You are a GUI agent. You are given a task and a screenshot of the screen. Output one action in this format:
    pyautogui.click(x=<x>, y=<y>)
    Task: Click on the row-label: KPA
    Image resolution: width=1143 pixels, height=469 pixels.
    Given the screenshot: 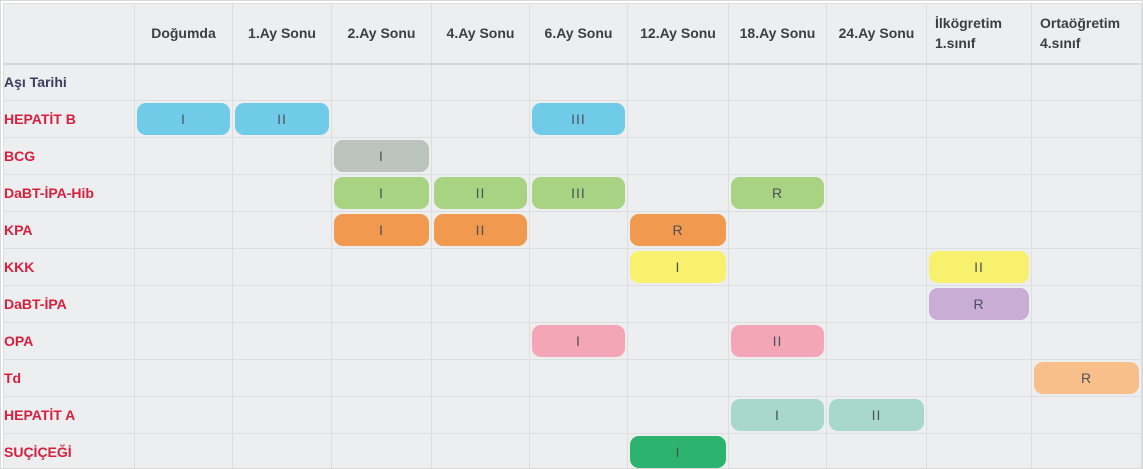 What is the action you would take?
    pyautogui.click(x=69, y=230)
    